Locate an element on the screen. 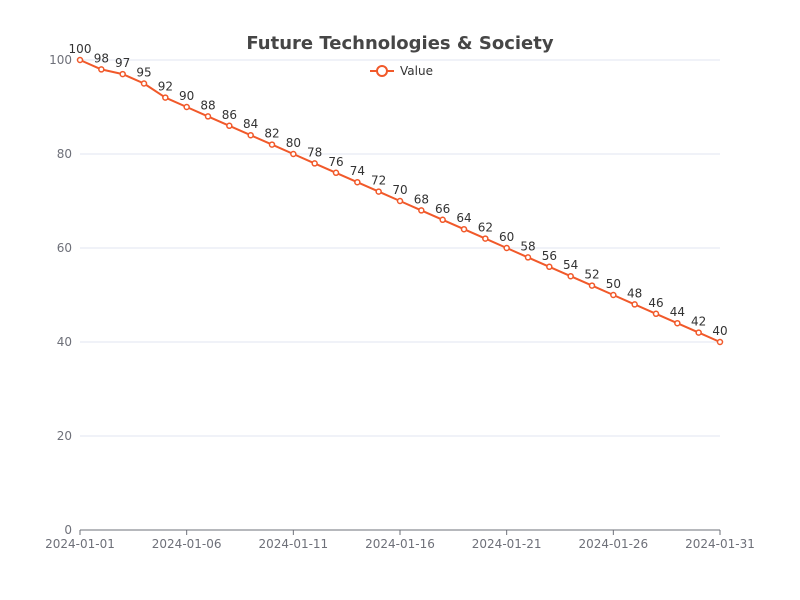 The image size is (800, 600). data-label: 44 is located at coordinates (677, 312).